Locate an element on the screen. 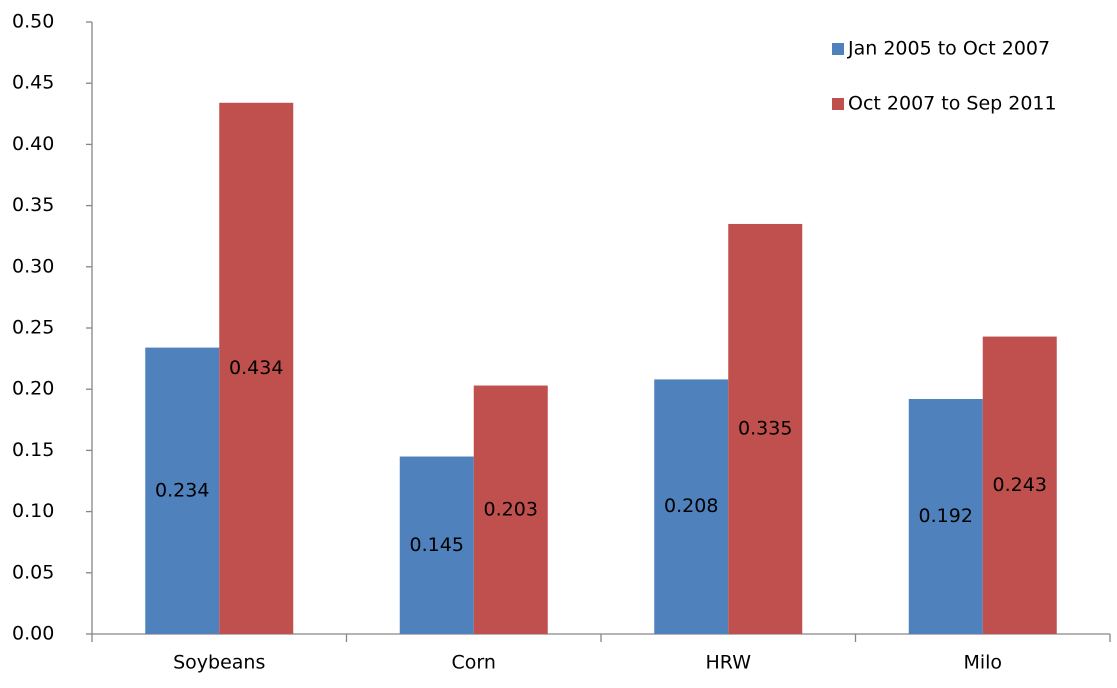 The height and width of the screenshot is (688, 1117). y-tick-label: 0.25 is located at coordinates (33, 328).